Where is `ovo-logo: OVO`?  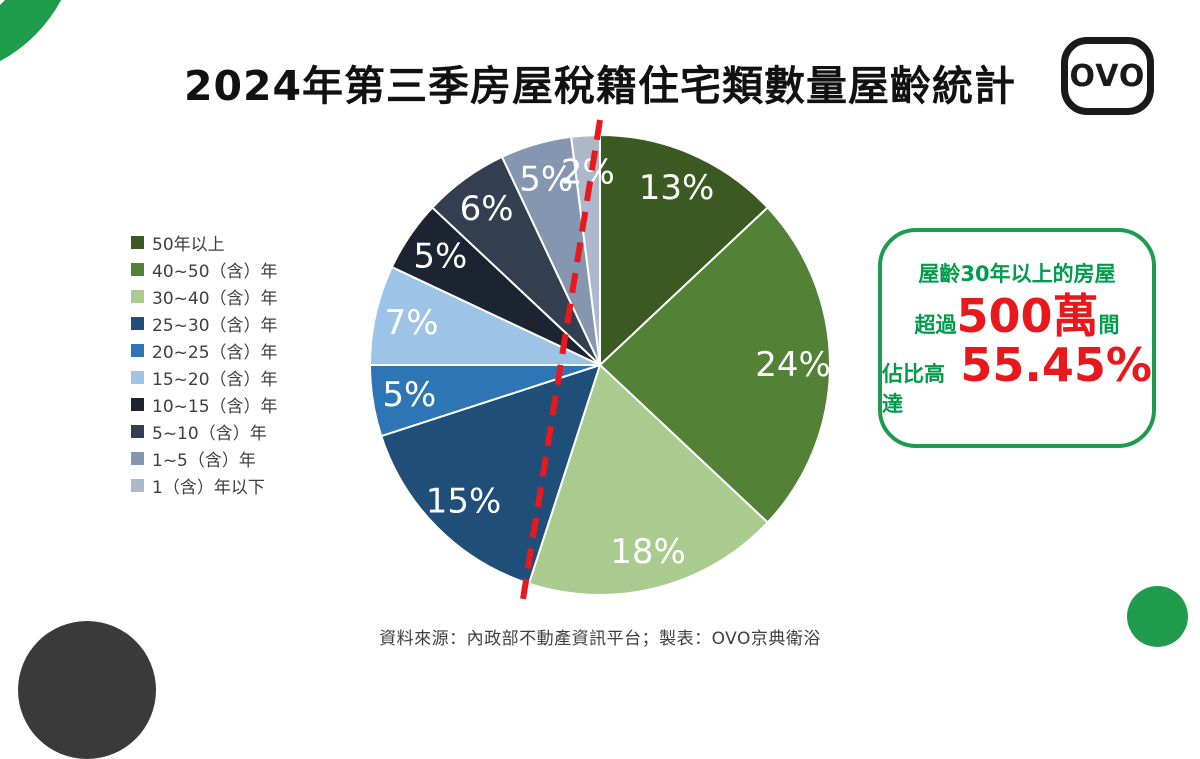
ovo-logo: OVO is located at coordinates (1107, 76).